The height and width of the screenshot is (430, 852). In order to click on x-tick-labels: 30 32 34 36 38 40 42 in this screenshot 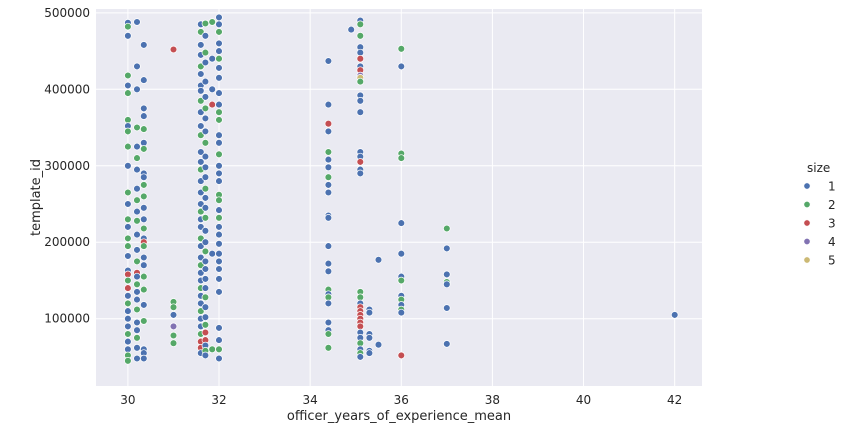, I will do `click(401, 400)`.